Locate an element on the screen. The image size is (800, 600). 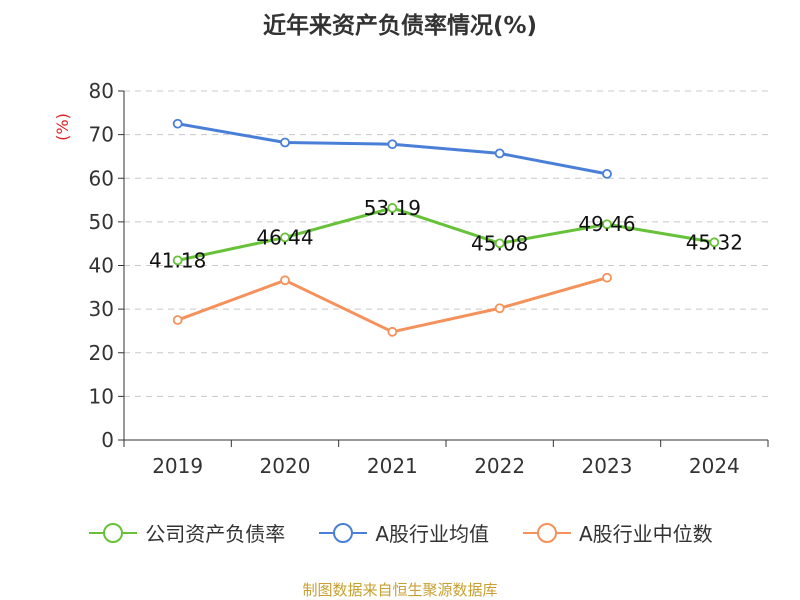
legend-label: A股行业均值 is located at coordinates (432, 534).